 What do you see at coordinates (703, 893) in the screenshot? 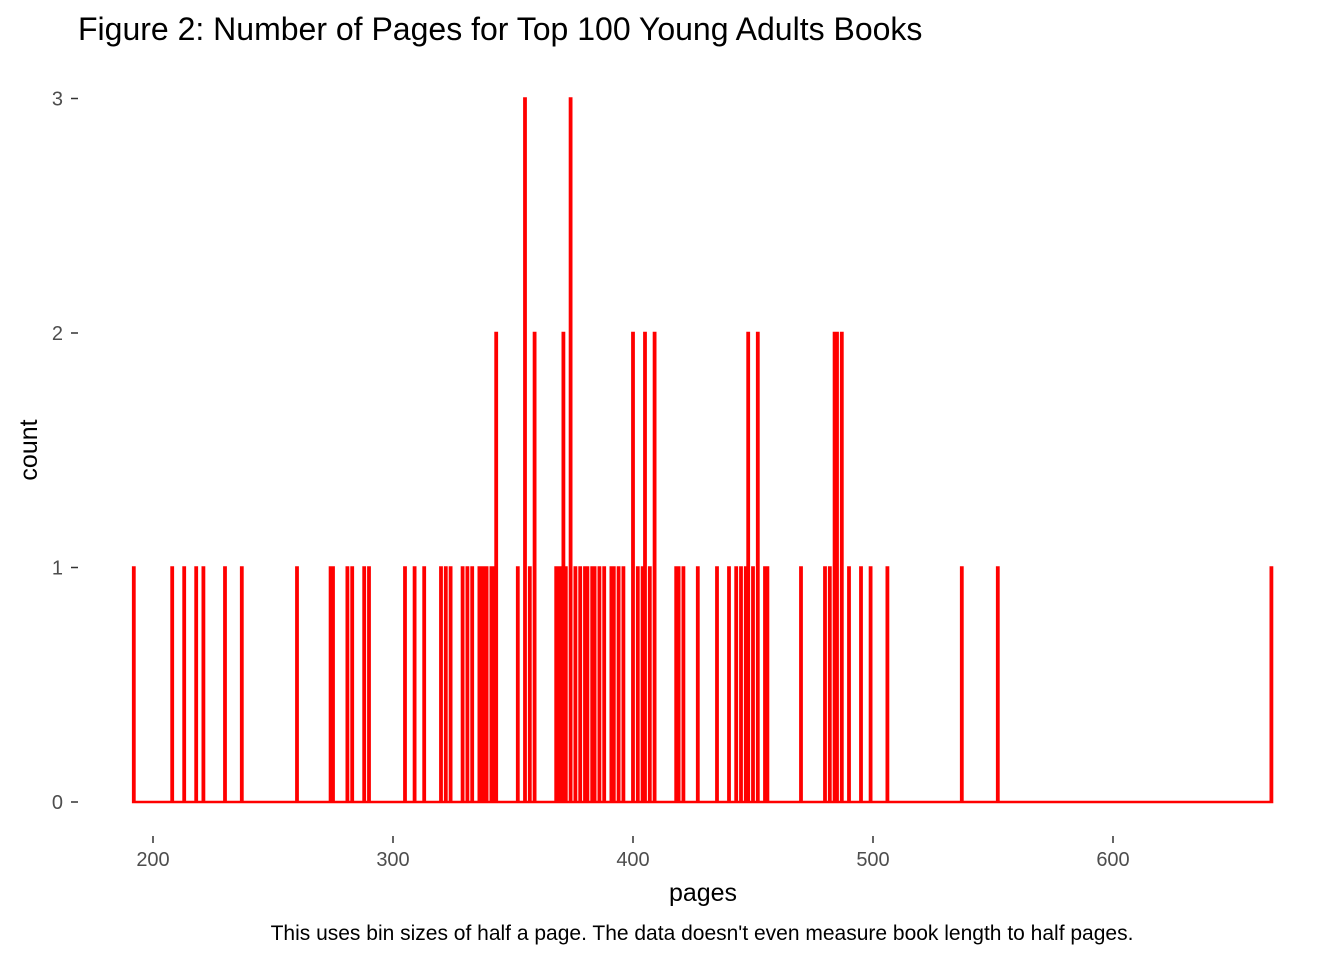
I see `x-axis-title: pages` at bounding box center [703, 893].